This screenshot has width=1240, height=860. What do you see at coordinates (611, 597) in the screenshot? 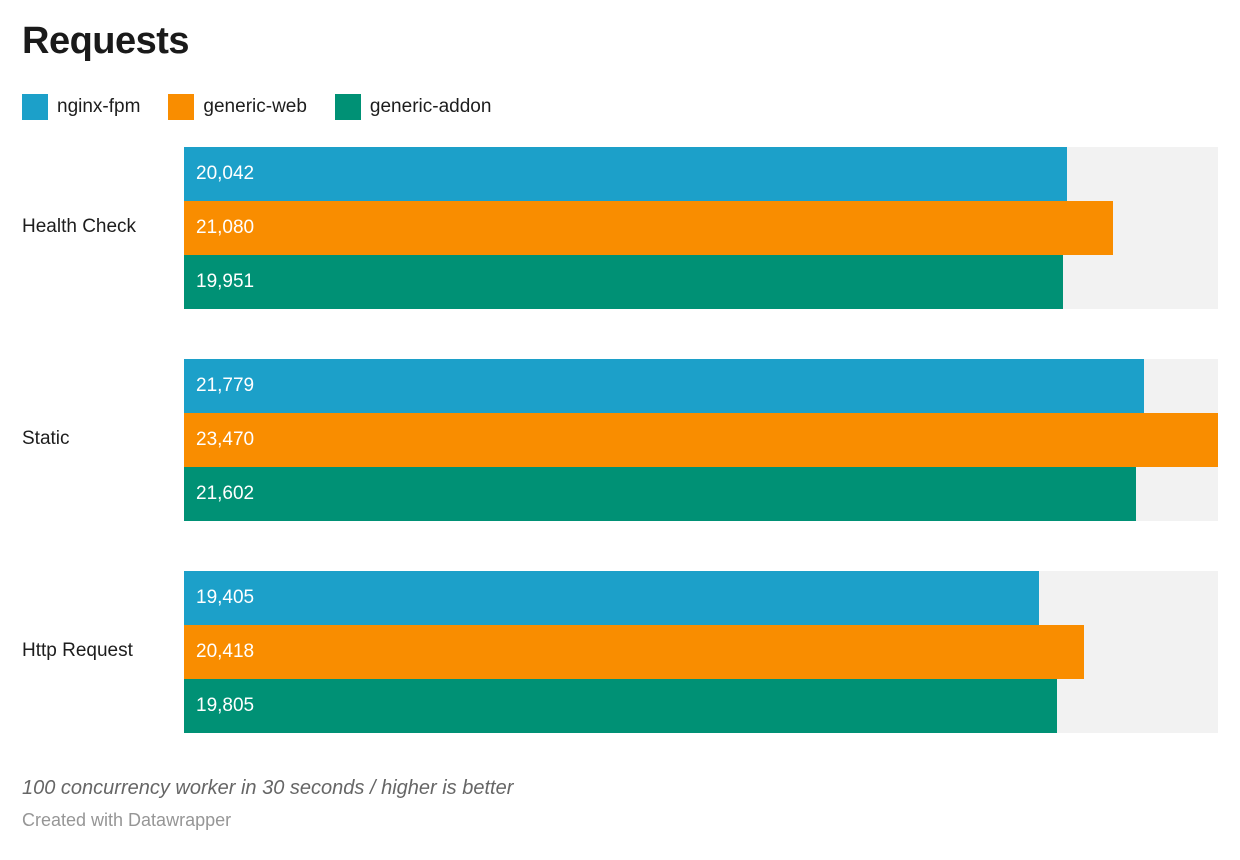
I see `bar-nginx-fpm: 19,405` at bounding box center [611, 597].